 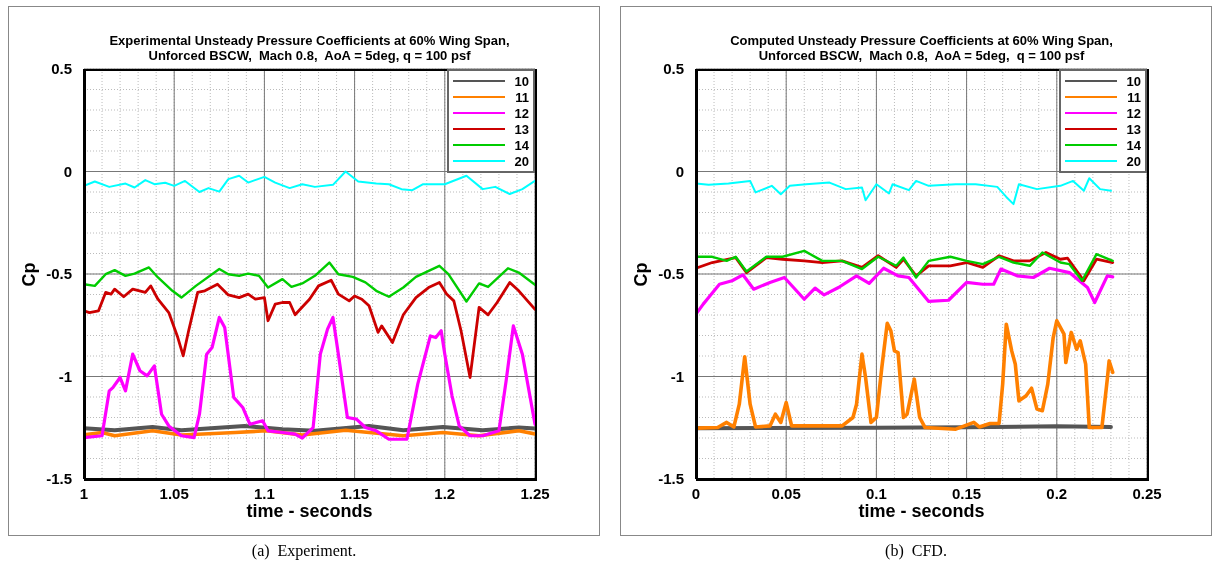 What do you see at coordinates (967, 493) in the screenshot?
I see `x-tick-label: 0.15` at bounding box center [967, 493].